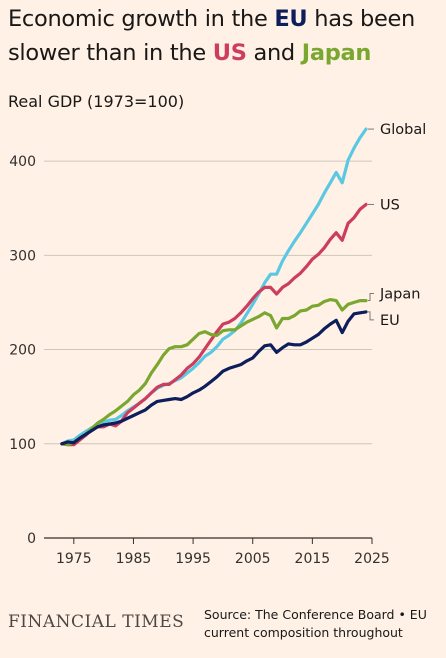 This screenshot has width=446, height=658. Describe the element at coordinates (74, 559) in the screenshot. I see `x-tick-label: 1975` at that location.